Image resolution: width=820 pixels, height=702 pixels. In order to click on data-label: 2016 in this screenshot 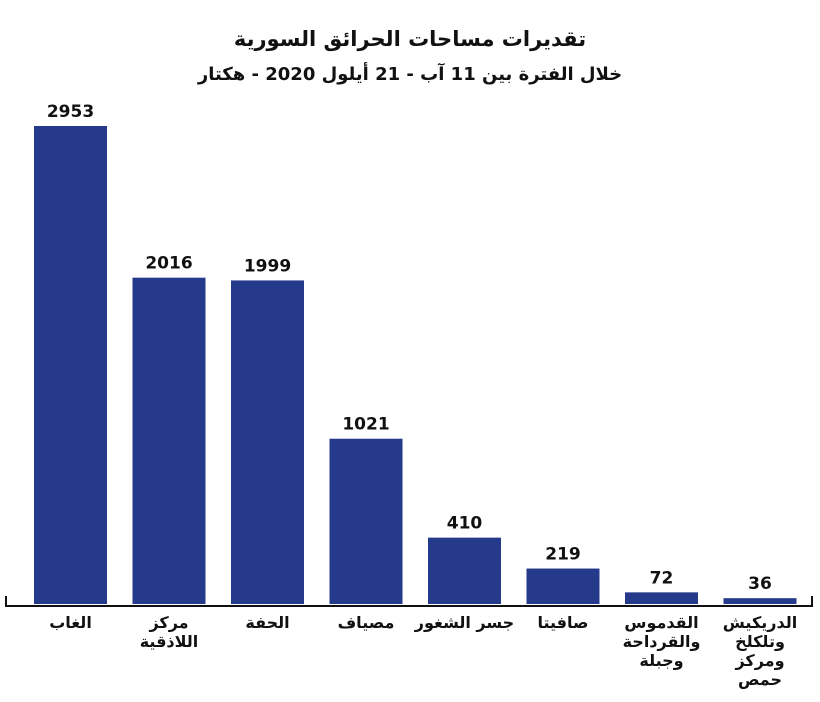, I will do `click(168, 264)`.